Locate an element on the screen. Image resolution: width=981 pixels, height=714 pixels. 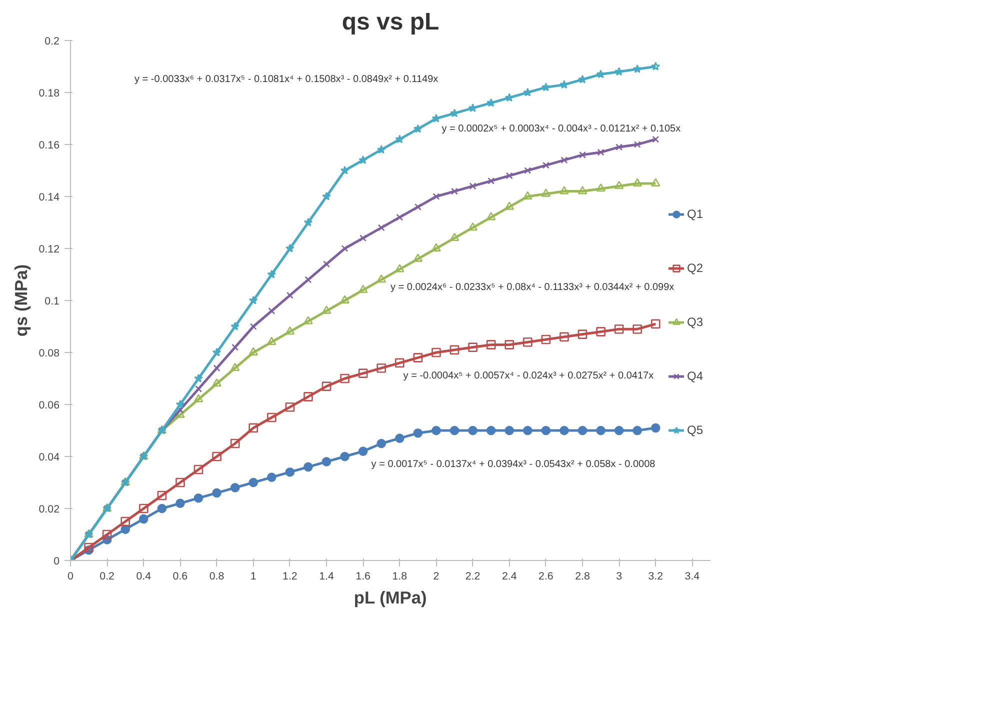
y-tick-label: 0.2 is located at coordinates (52, 42).